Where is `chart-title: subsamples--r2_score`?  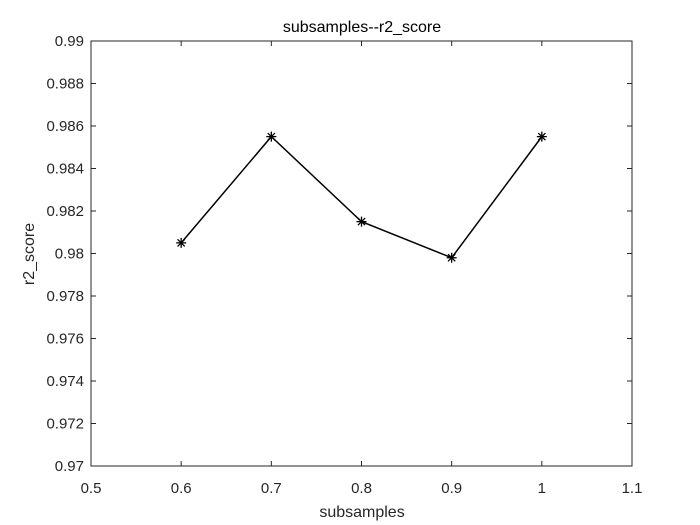 chart-title: subsamples--r2_score is located at coordinates (362, 27).